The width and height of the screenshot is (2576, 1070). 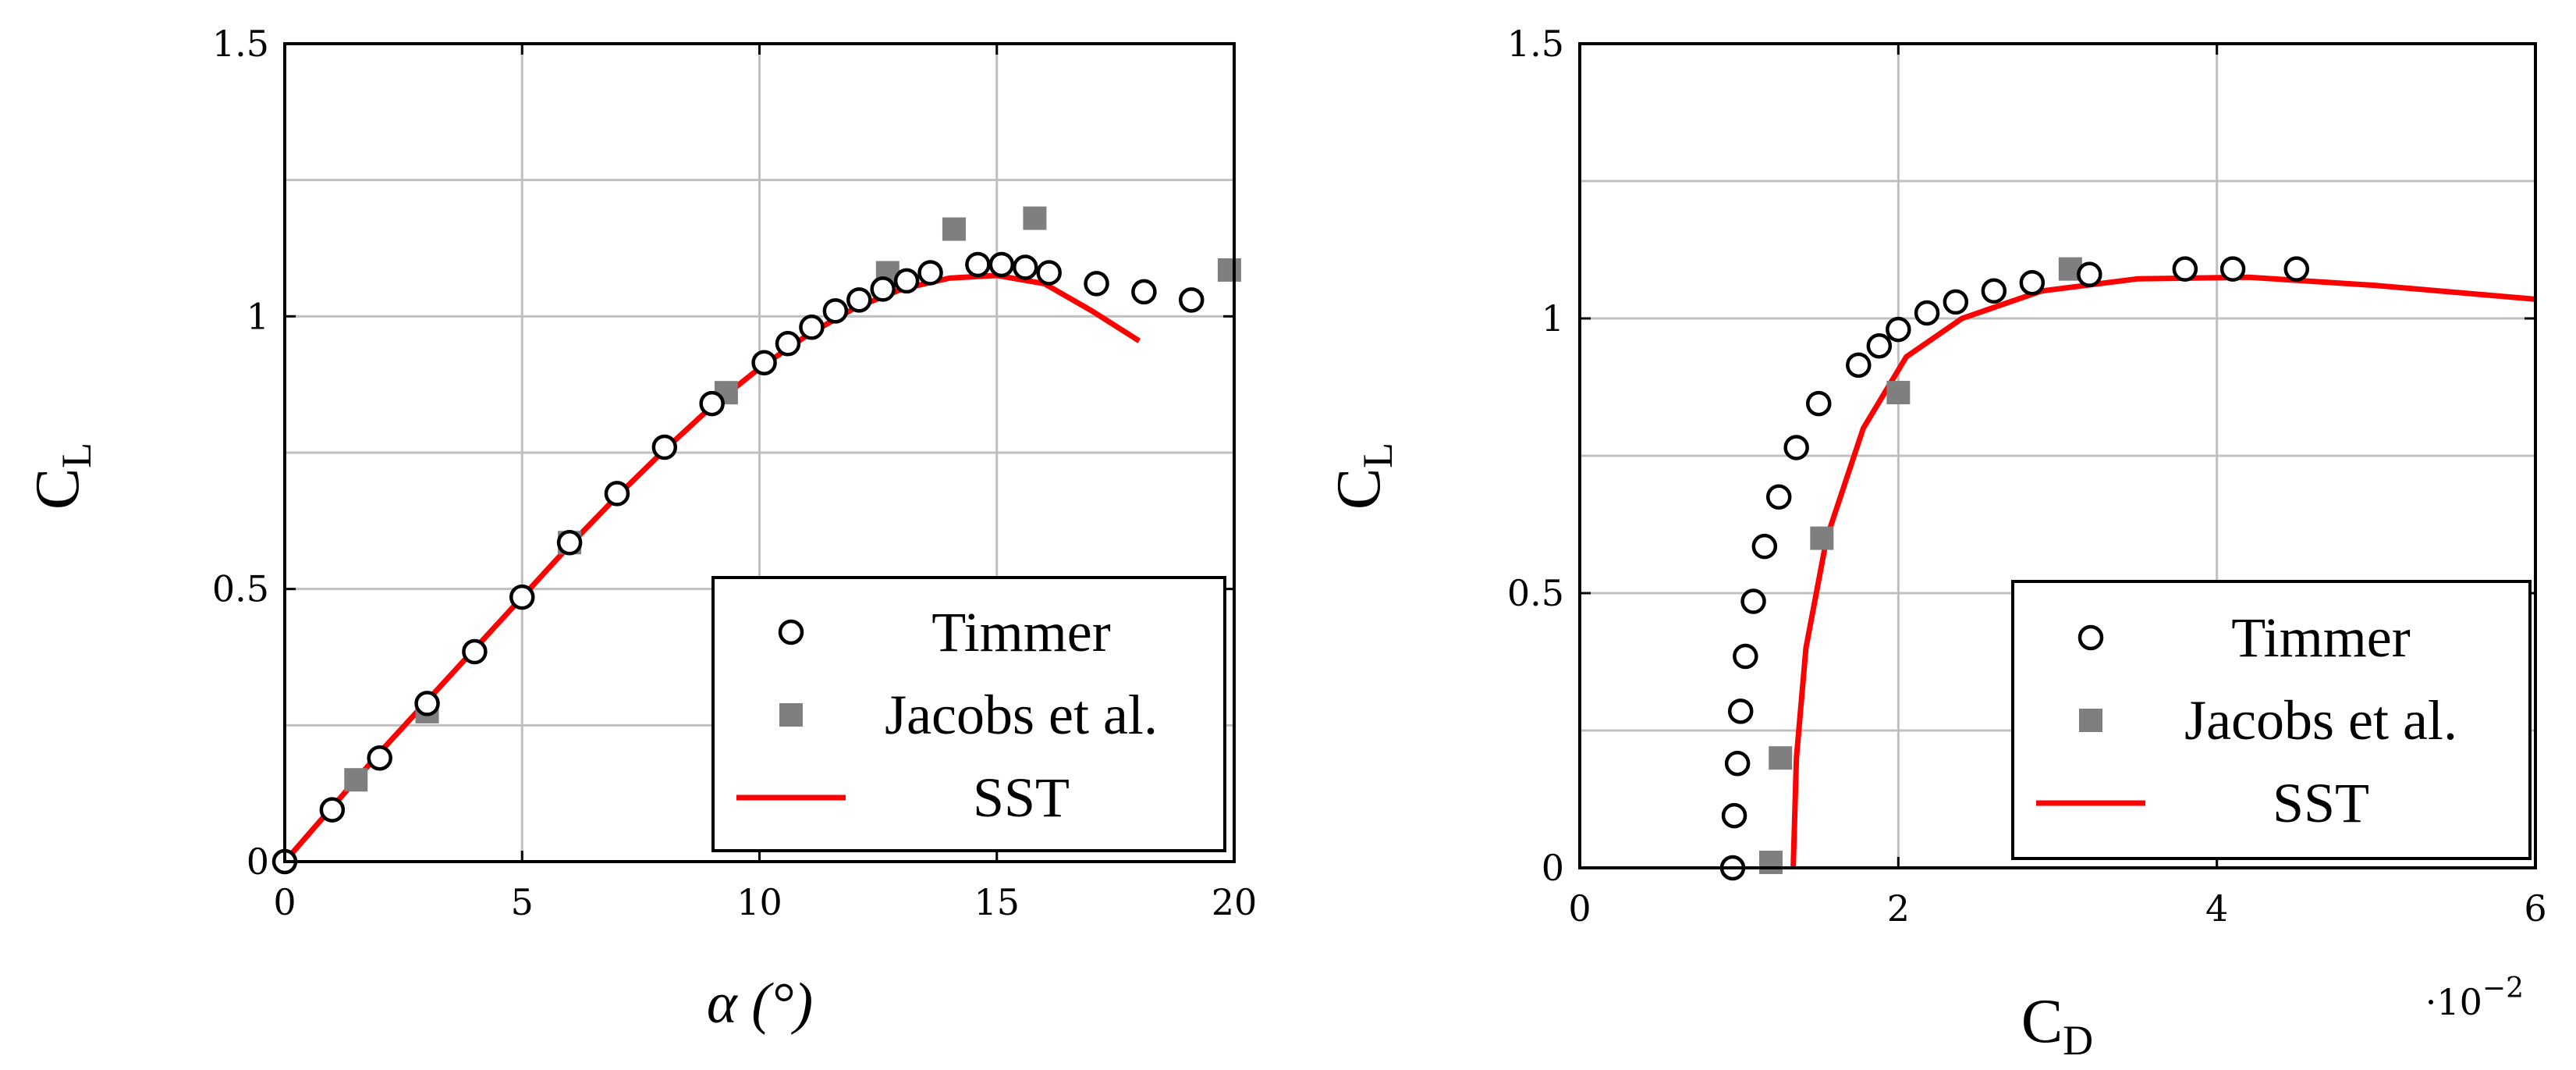 What do you see at coordinates (522, 902) in the screenshot?
I see `x-tick-label: 5` at bounding box center [522, 902].